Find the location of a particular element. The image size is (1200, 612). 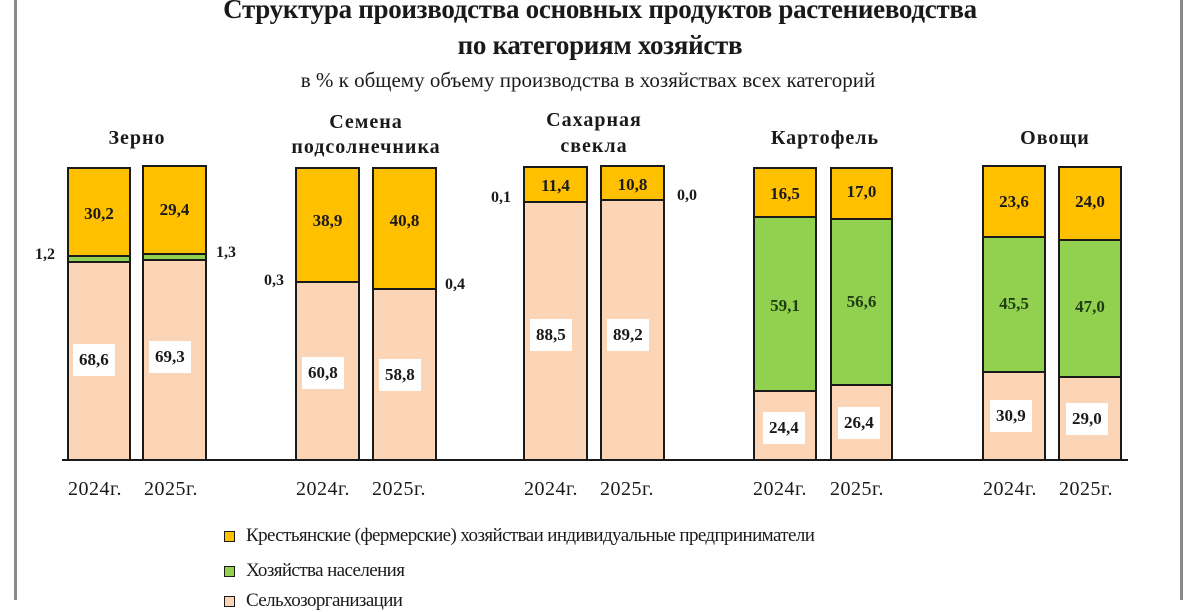

value-grain-2025-farmers: 29,4 is located at coordinates (174, 209).